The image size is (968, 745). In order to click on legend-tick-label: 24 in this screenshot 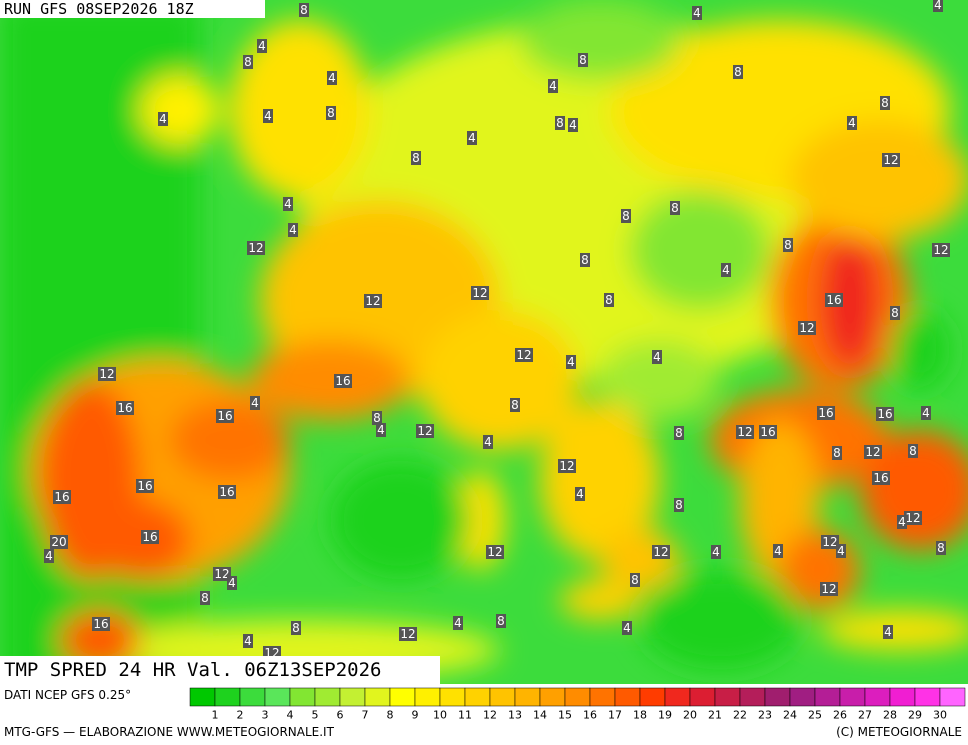, I will do `click(790, 715)`.